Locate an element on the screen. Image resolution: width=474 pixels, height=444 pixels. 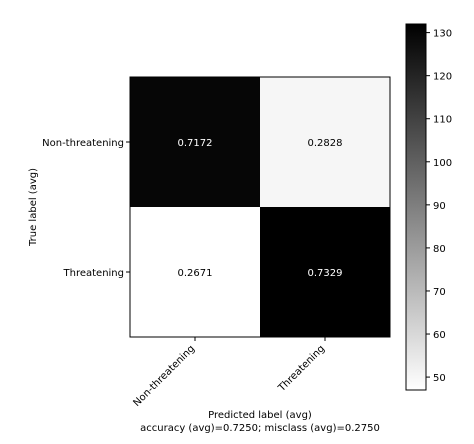
x-axis-label: Predicted label (avg) is located at coordinates (260, 415).